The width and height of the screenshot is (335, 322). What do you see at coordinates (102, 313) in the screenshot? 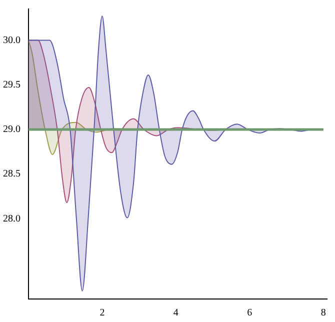
I see `x-tick-label: 2` at bounding box center [102, 313].